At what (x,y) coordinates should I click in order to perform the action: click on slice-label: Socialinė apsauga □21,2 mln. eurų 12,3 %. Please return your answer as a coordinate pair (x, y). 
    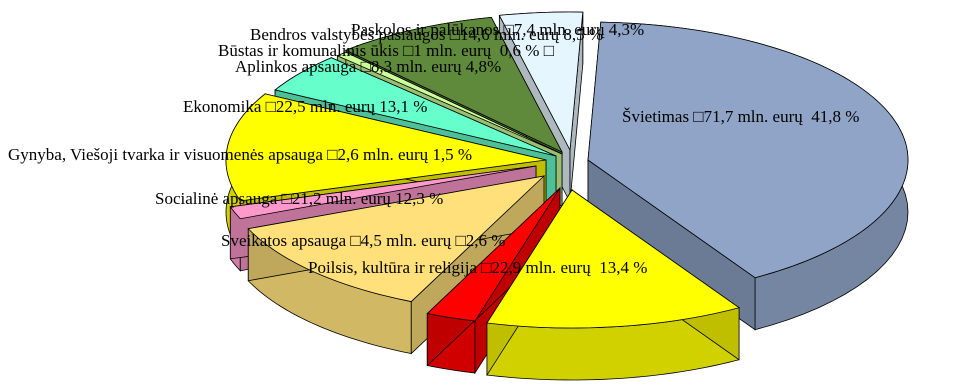
    Looking at the image, I should click on (299, 198).